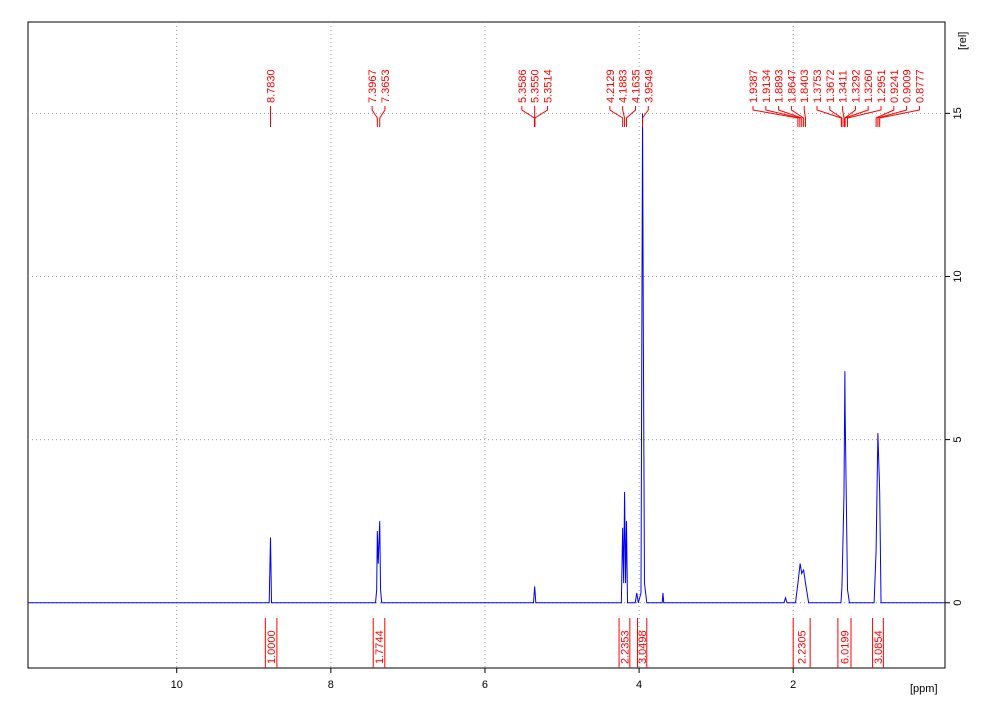  Describe the element at coordinates (805, 86) in the screenshot. I see `peak-label: 1.8403` at that location.